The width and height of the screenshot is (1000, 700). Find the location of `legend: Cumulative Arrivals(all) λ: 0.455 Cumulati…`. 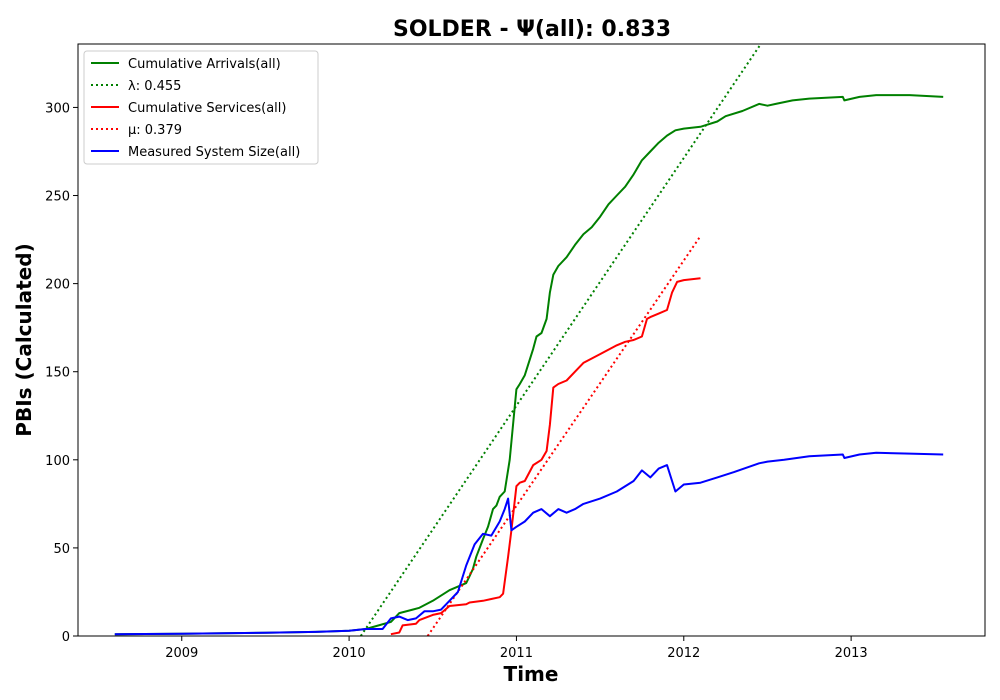

legend: Cumulative Arrivals(all) λ: 0.455 Cumulati… is located at coordinates (201, 107).